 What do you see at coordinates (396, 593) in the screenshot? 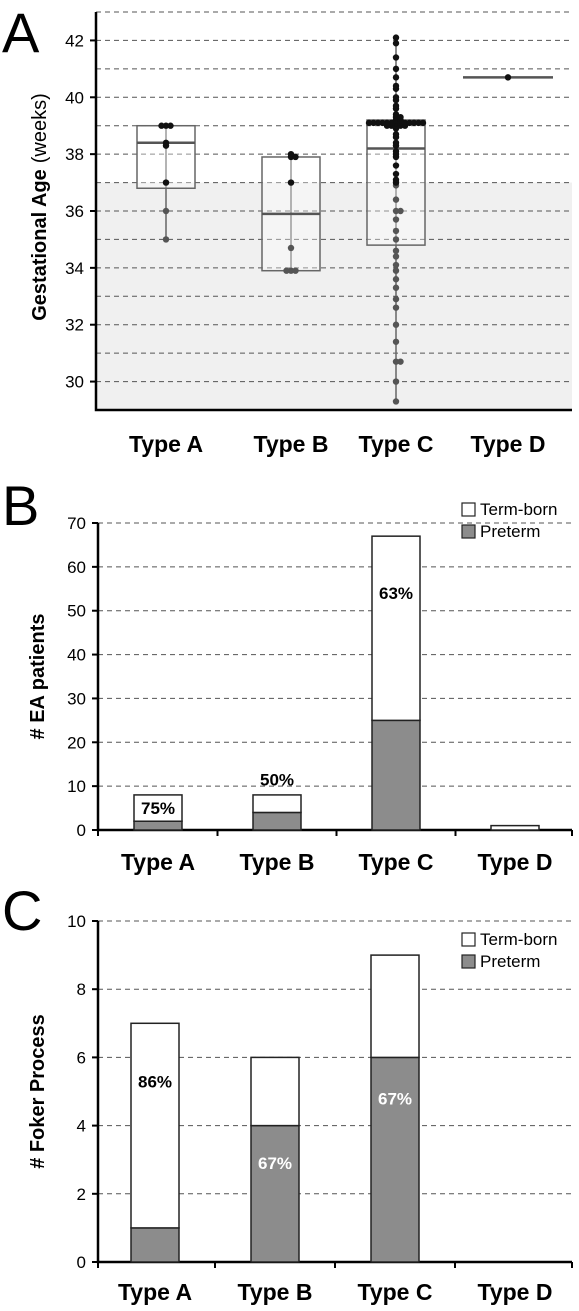
I see `percent-label: 63%` at bounding box center [396, 593].